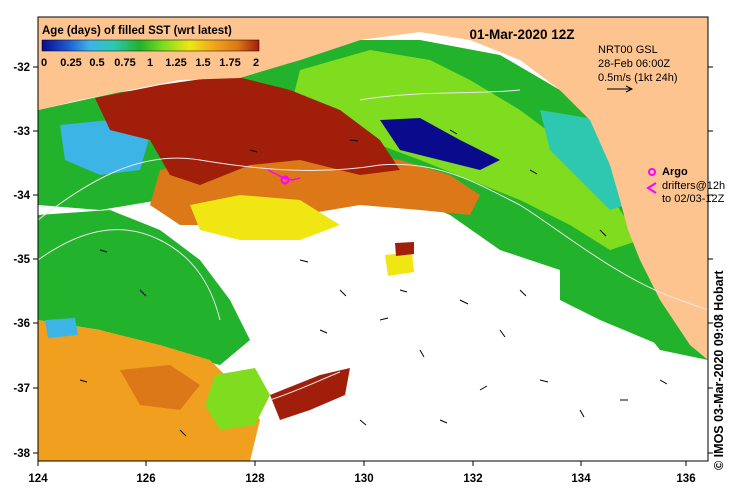 The image size is (749, 496). What do you see at coordinates (363, 324) in the screenshot?
I see `lat-tick: -36` at bounding box center [363, 324].